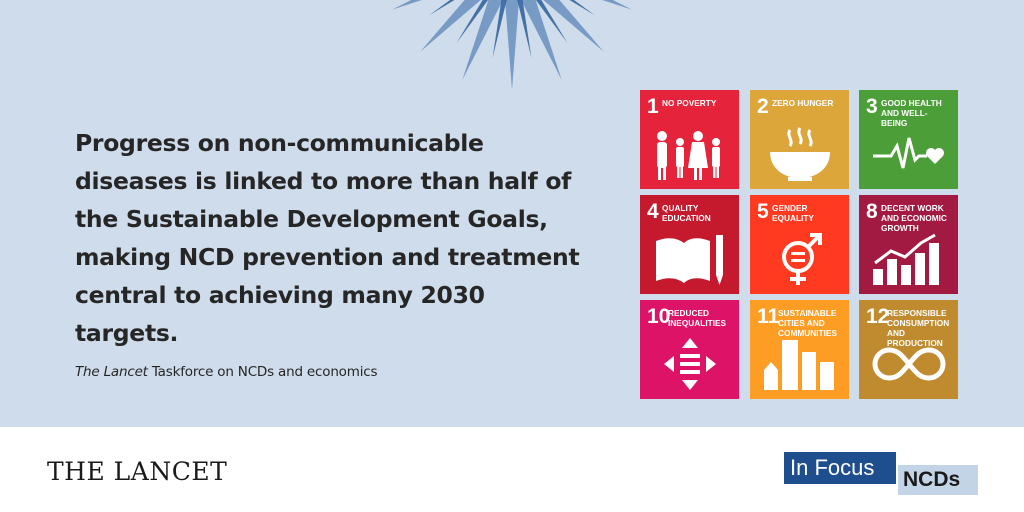  Describe the element at coordinates (906, 259) in the screenshot. I see `growth-chart-icon` at that location.